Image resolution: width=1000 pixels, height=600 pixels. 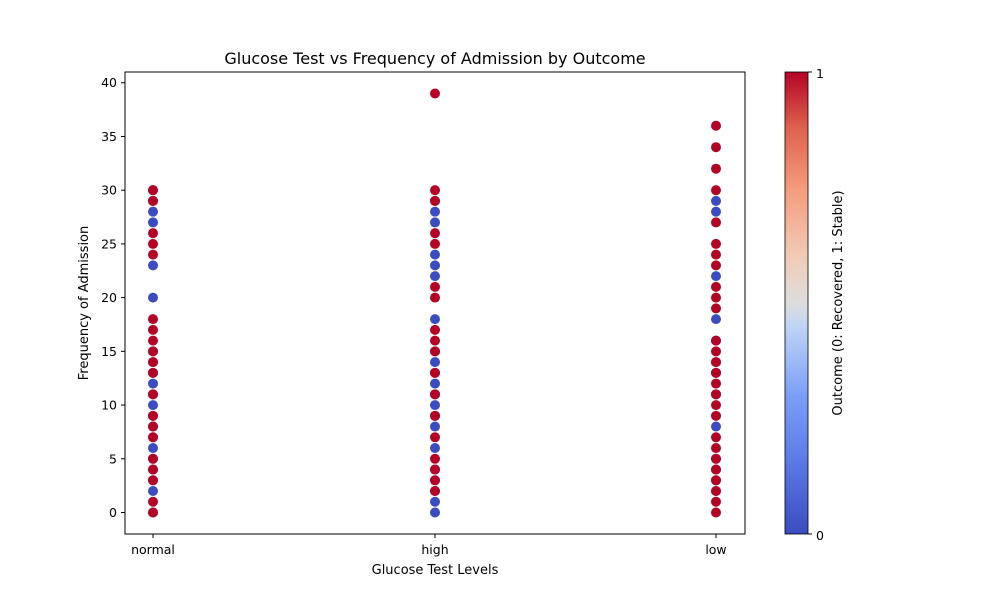 I want to click on y-tick-label-15: 15, so click(x=109, y=351).